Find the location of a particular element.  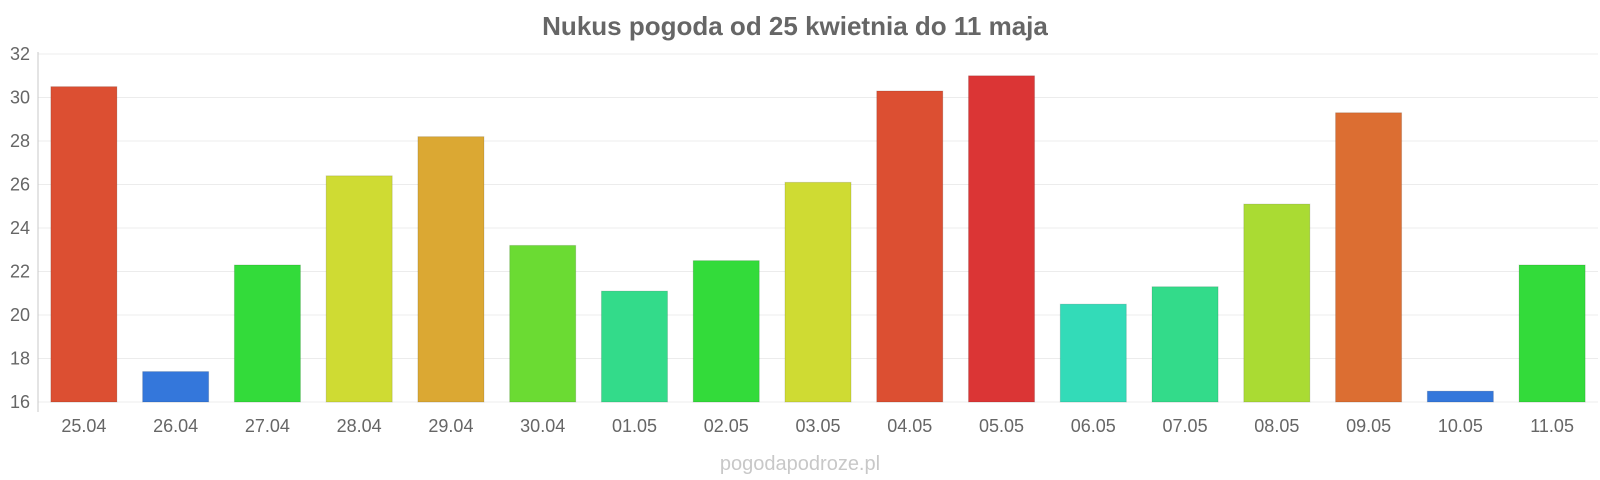

x-tick-label: 30.04 is located at coordinates (542, 426).